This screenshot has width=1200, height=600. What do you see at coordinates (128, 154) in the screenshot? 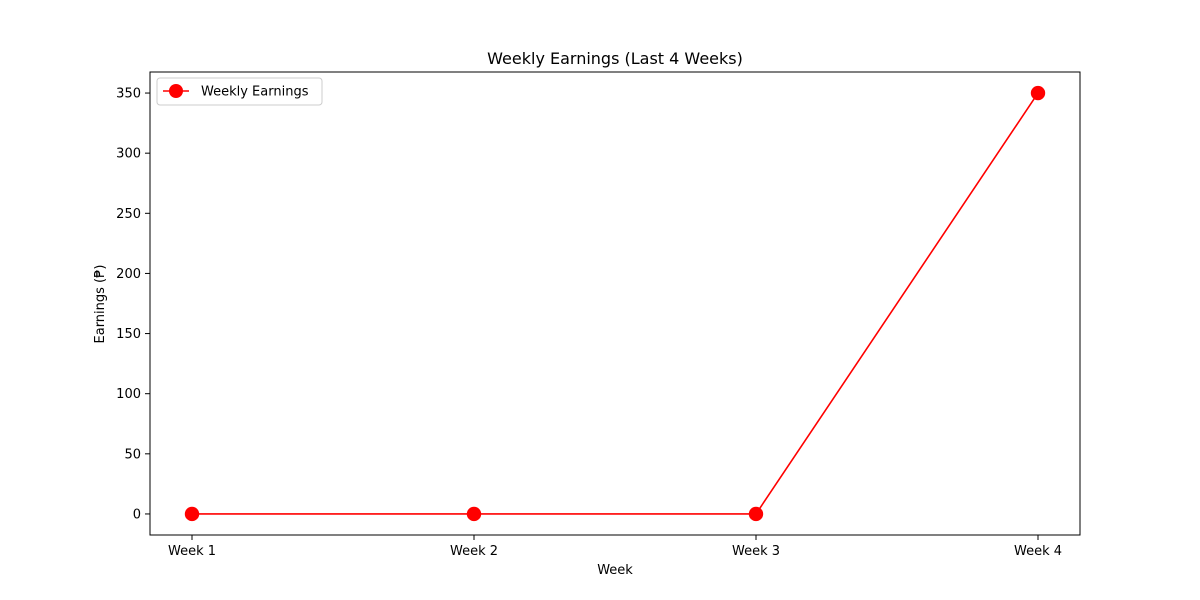
I see `y-tick-label: 300` at bounding box center [128, 154].